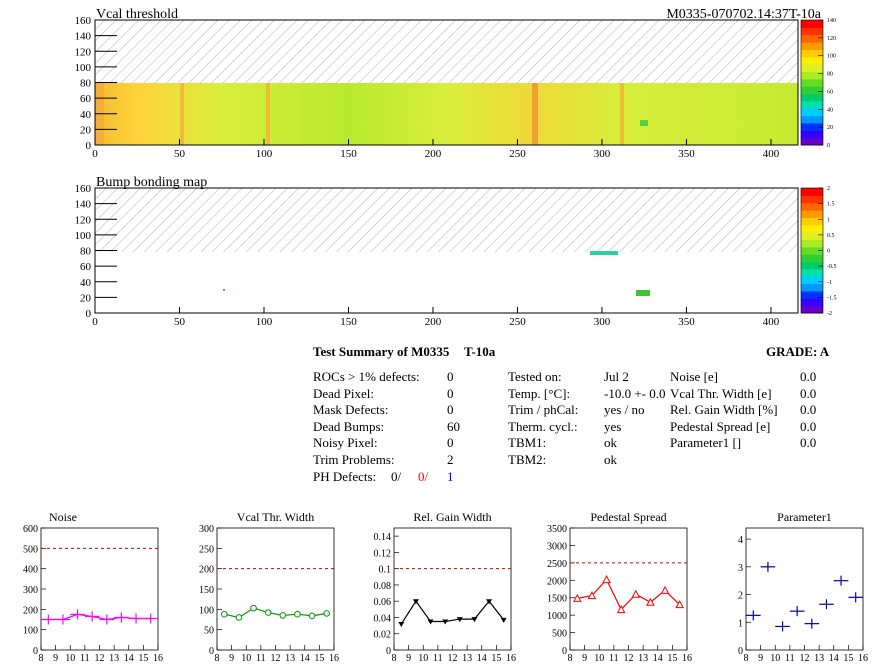 The height and width of the screenshot is (672, 896). I want to click on x-tick-label: 14, so click(658, 658).